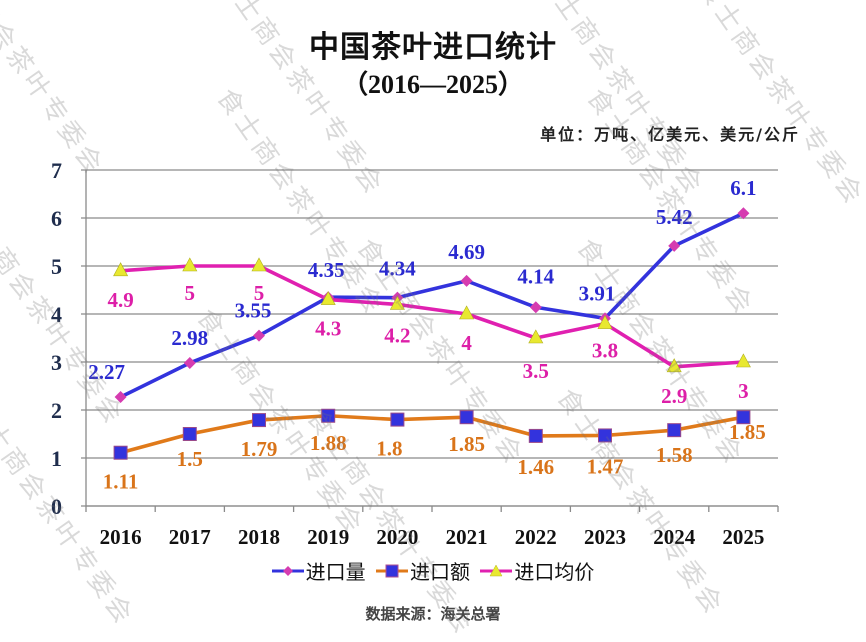 The image size is (866, 642). Describe the element at coordinates (56, 218) in the screenshot. I see `y-tick-label: 6` at that location.